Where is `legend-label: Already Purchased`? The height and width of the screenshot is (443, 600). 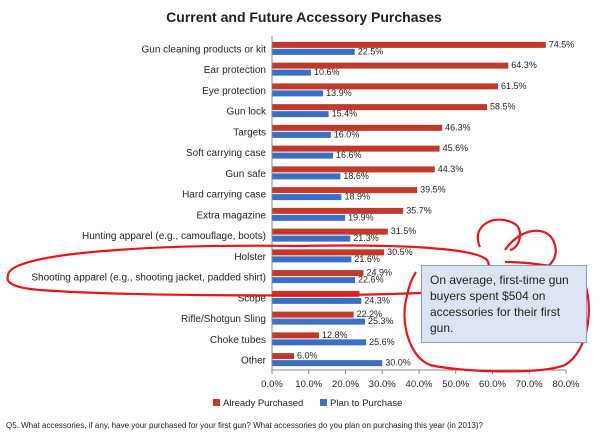 legend-label: Already Purchased is located at coordinates (263, 403).